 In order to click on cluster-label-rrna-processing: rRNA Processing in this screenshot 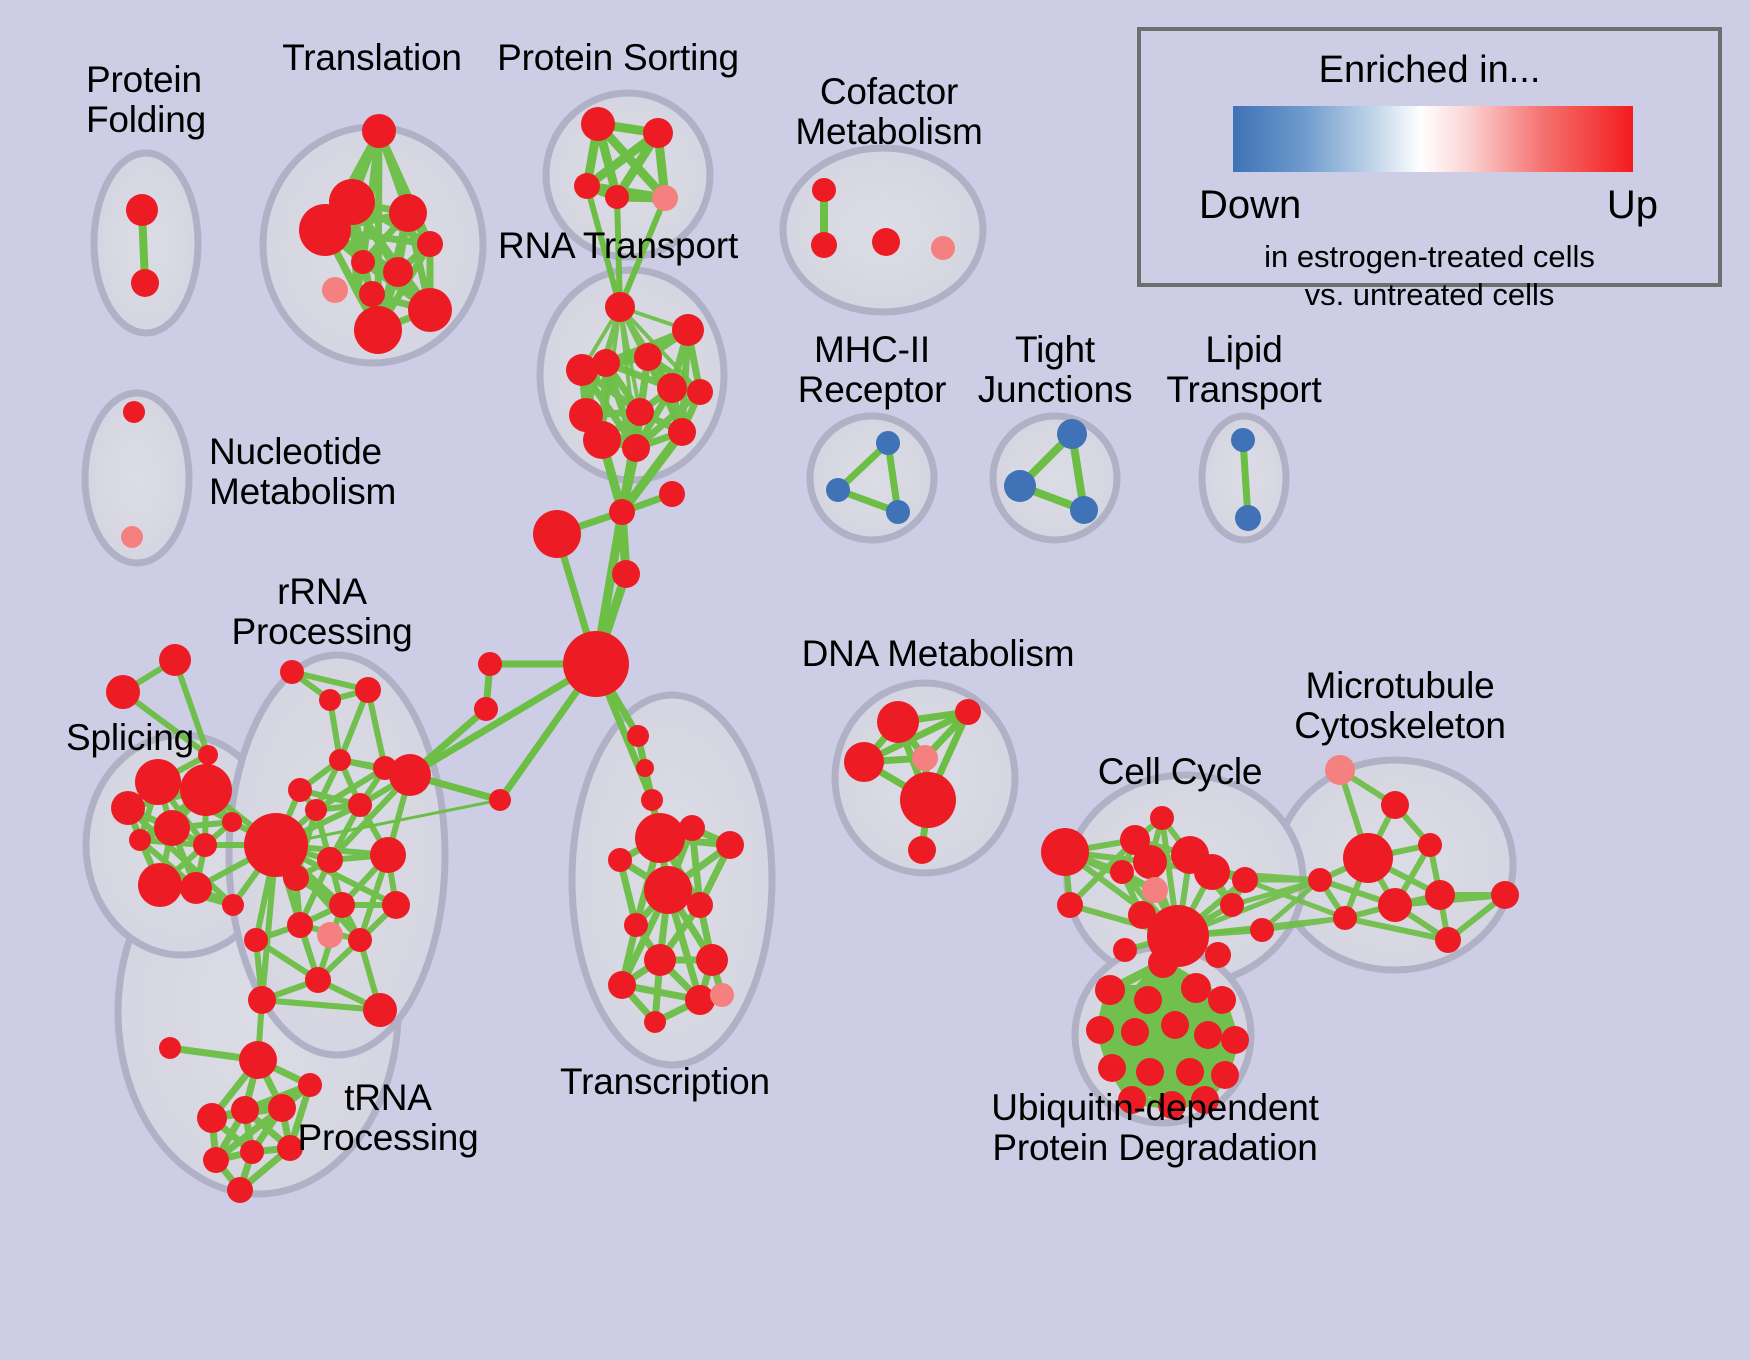, I will do `click(322, 611)`.